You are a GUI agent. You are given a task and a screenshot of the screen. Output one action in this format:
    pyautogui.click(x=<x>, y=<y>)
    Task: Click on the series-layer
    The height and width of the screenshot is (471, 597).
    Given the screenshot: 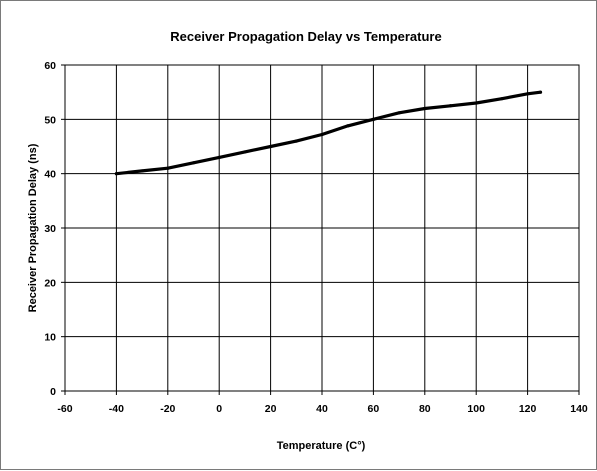 What is the action you would take?
    pyautogui.click(x=328, y=133)
    